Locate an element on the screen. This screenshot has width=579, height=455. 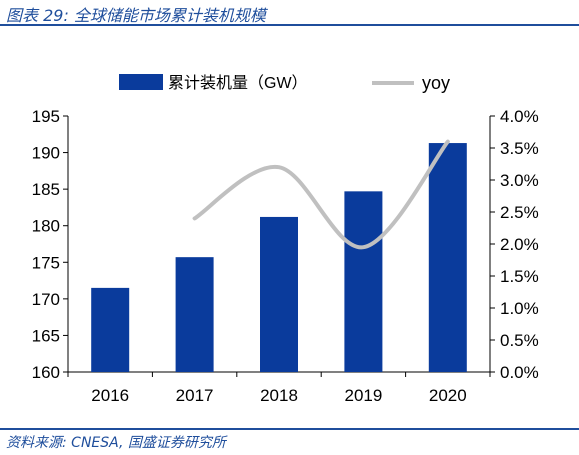
left-tick-label: 180 is located at coordinates (46, 226).